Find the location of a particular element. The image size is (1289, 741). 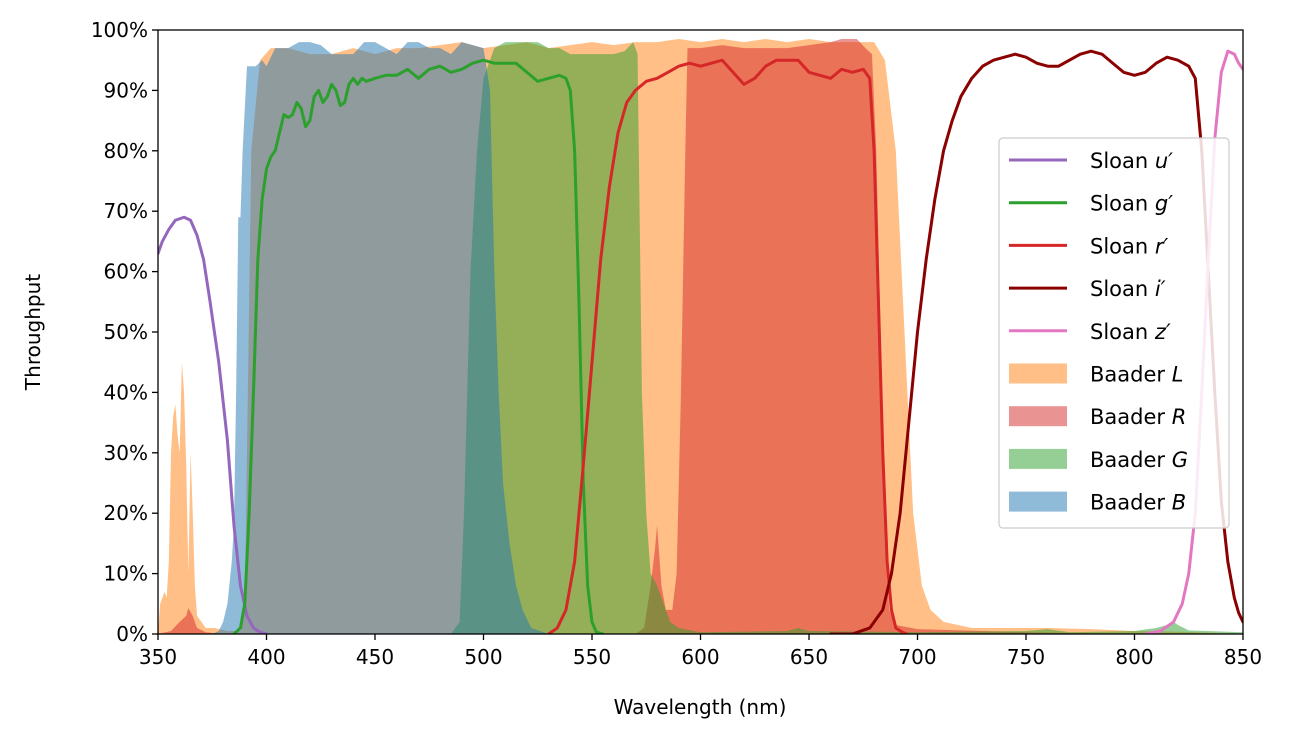

legend-label: Sloan g′ is located at coordinates (1131, 204).